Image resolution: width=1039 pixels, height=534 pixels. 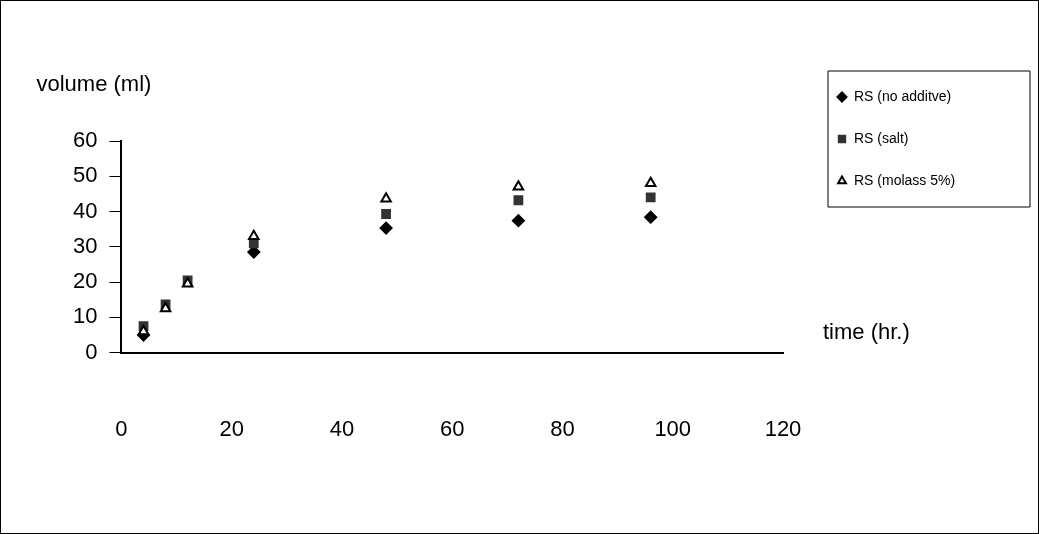 What do you see at coordinates (85, 175) in the screenshot?
I see `y-tick-label: 50` at bounding box center [85, 175].